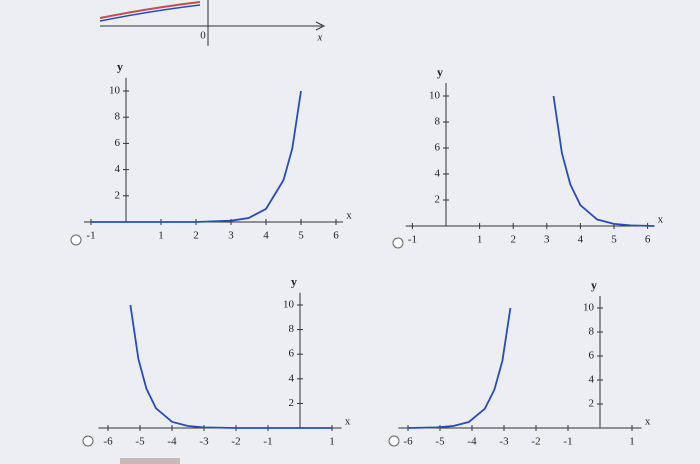 The image size is (700, 464). What do you see at coordinates (320, 26) in the screenshot?
I see `arrow` at bounding box center [320, 26].